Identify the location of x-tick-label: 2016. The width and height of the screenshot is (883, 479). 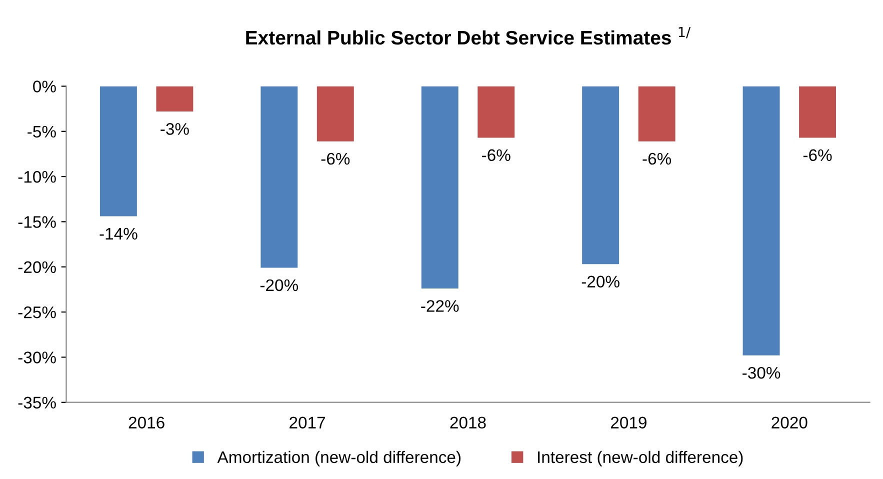
(146, 422).